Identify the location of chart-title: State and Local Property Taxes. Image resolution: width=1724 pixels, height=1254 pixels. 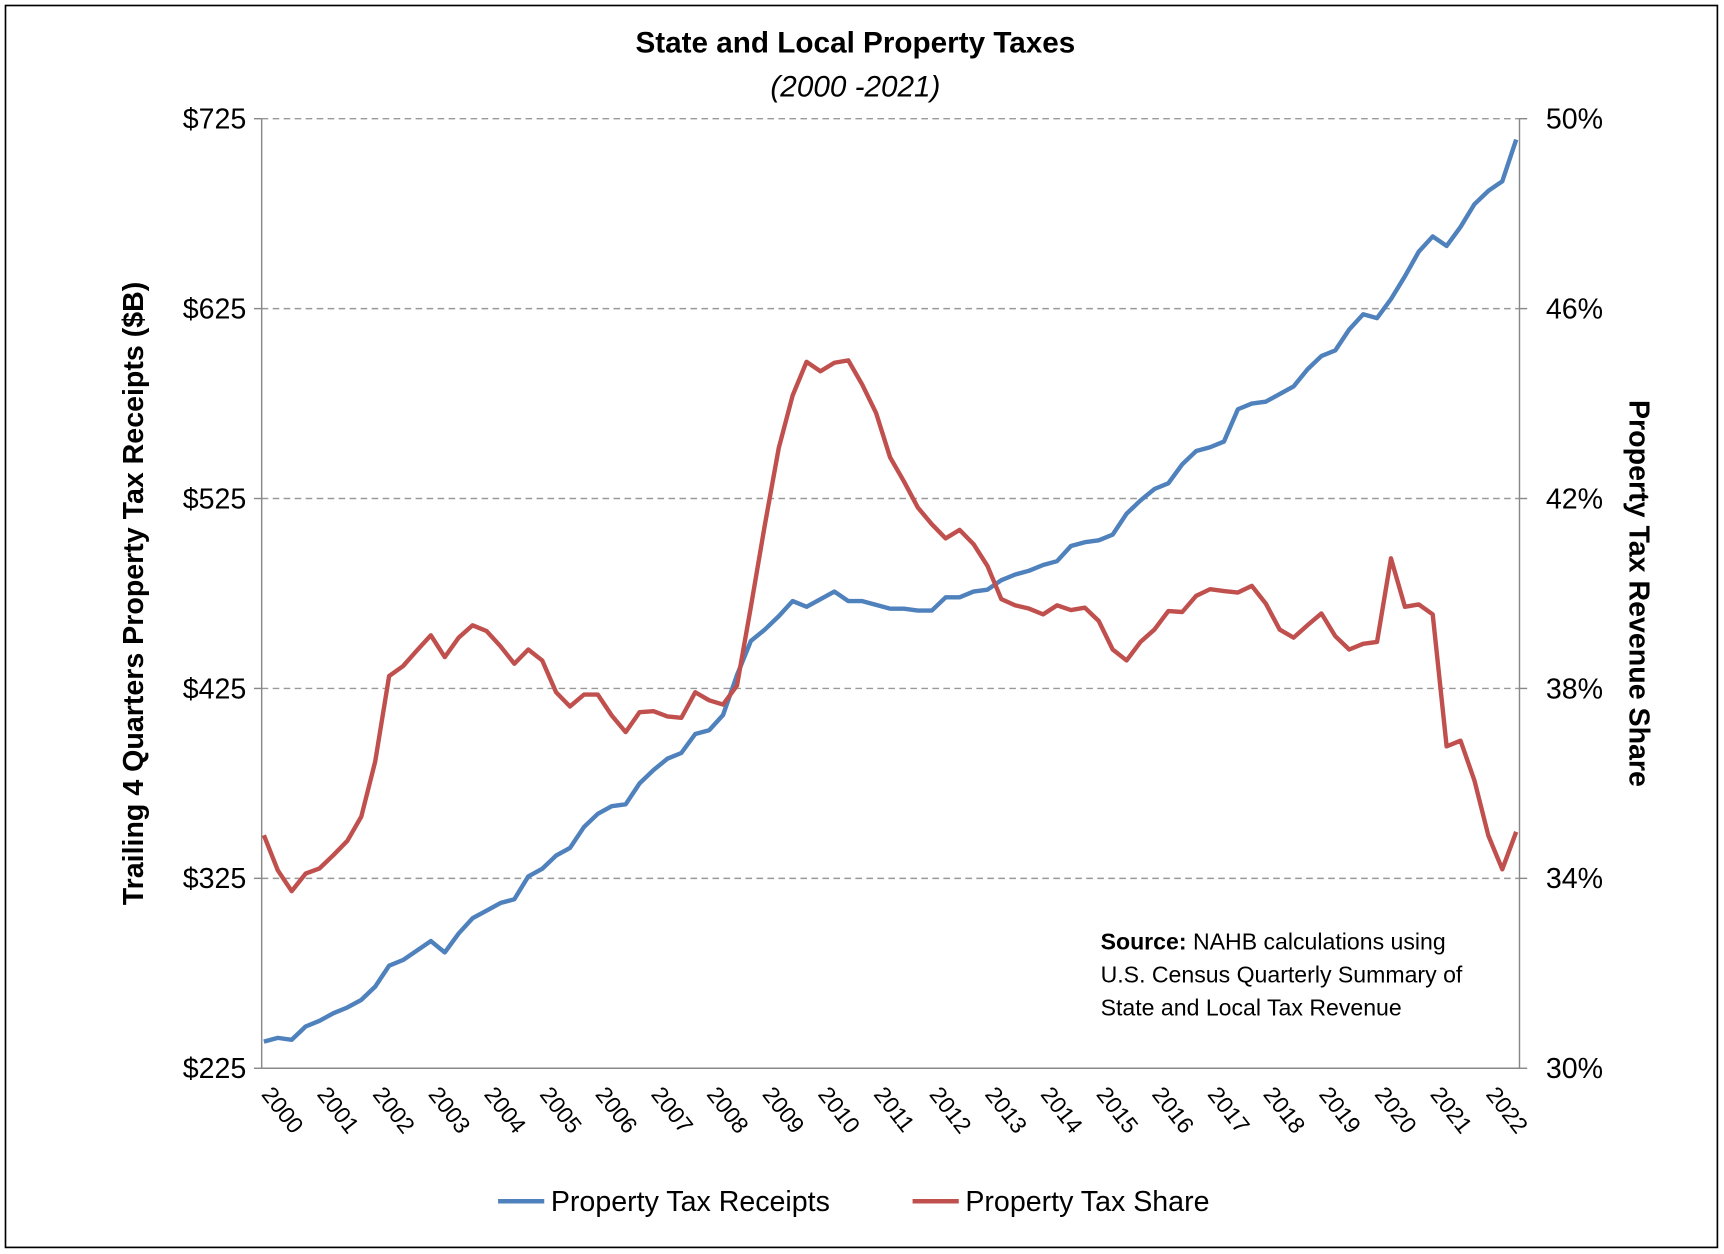
(855, 43).